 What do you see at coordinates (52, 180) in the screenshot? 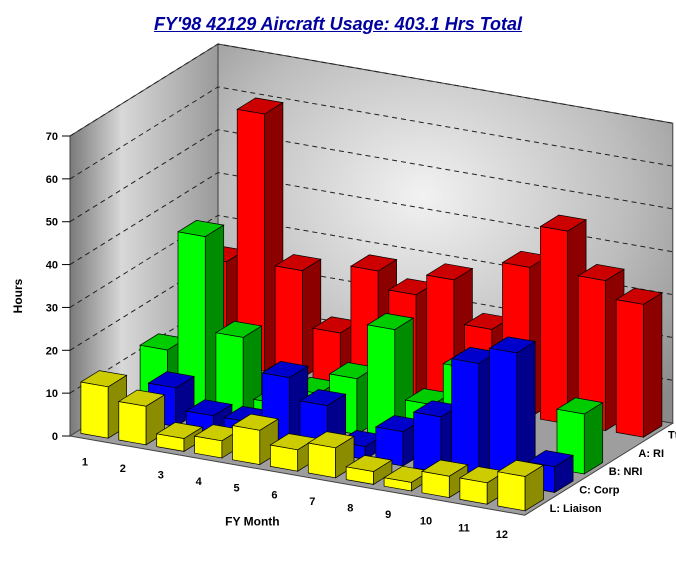
I see `y-tick-label: 60` at bounding box center [52, 180].